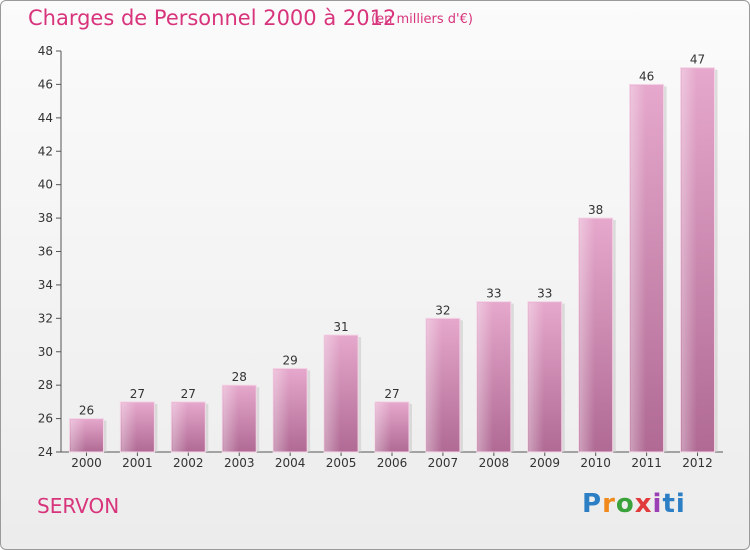 The width and height of the screenshot is (750, 550). I want to click on y-tick-label: 38, so click(45, 218).